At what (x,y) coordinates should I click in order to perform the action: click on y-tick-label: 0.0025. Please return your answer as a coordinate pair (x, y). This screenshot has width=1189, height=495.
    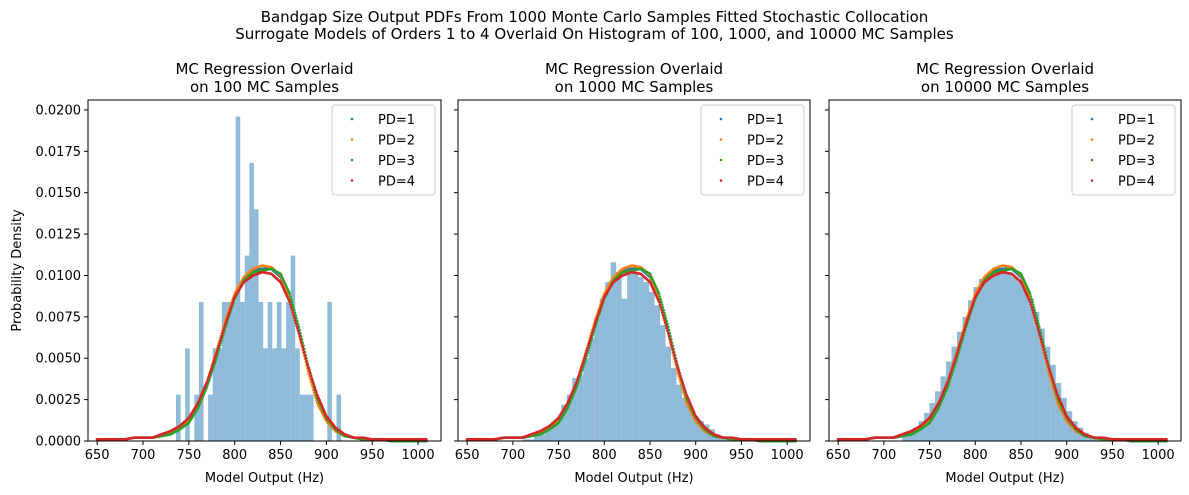
    Looking at the image, I should click on (59, 400).